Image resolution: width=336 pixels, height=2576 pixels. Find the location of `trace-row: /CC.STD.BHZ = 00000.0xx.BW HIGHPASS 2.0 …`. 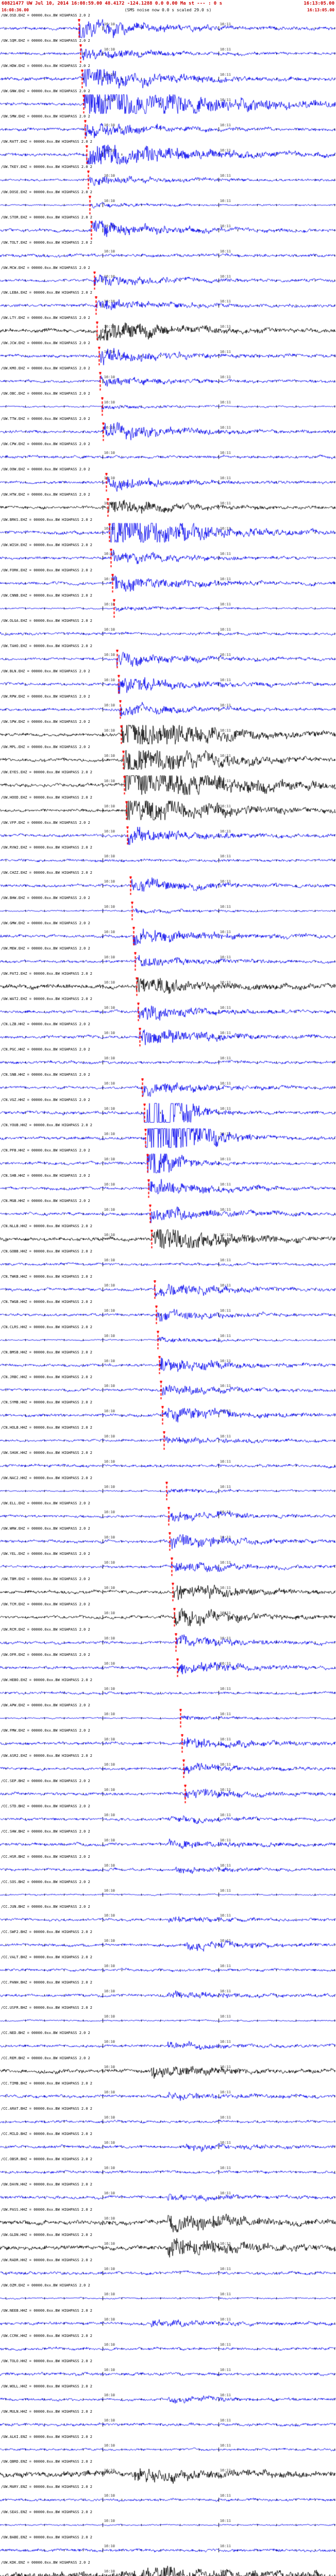

trace-row: /CC.STD.BHZ = 00000.0xx.BW HIGHPASS 2.0 … is located at coordinates (168, 1816).